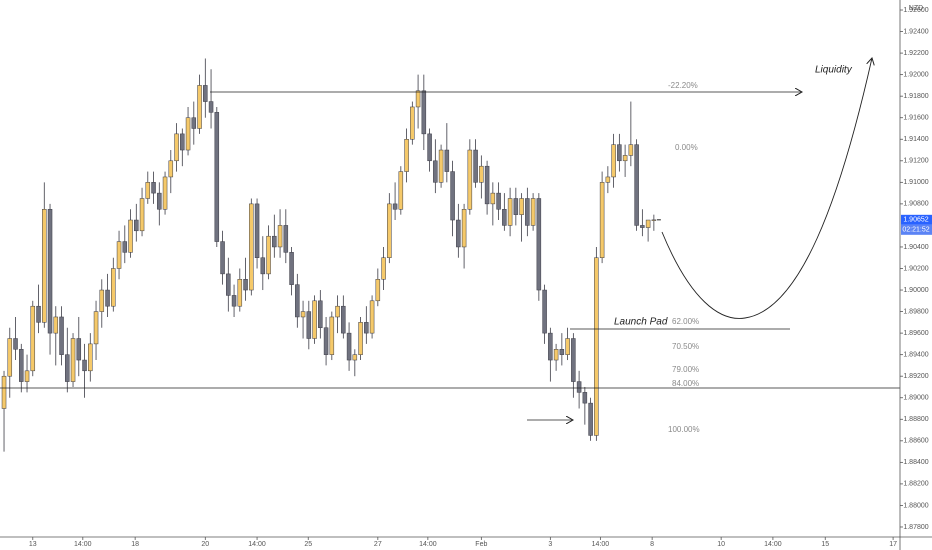 This screenshot has width=932, height=550. Describe the element at coordinates (915, 139) in the screenshot. I see `y-tick-label: 1.91400` at that location.